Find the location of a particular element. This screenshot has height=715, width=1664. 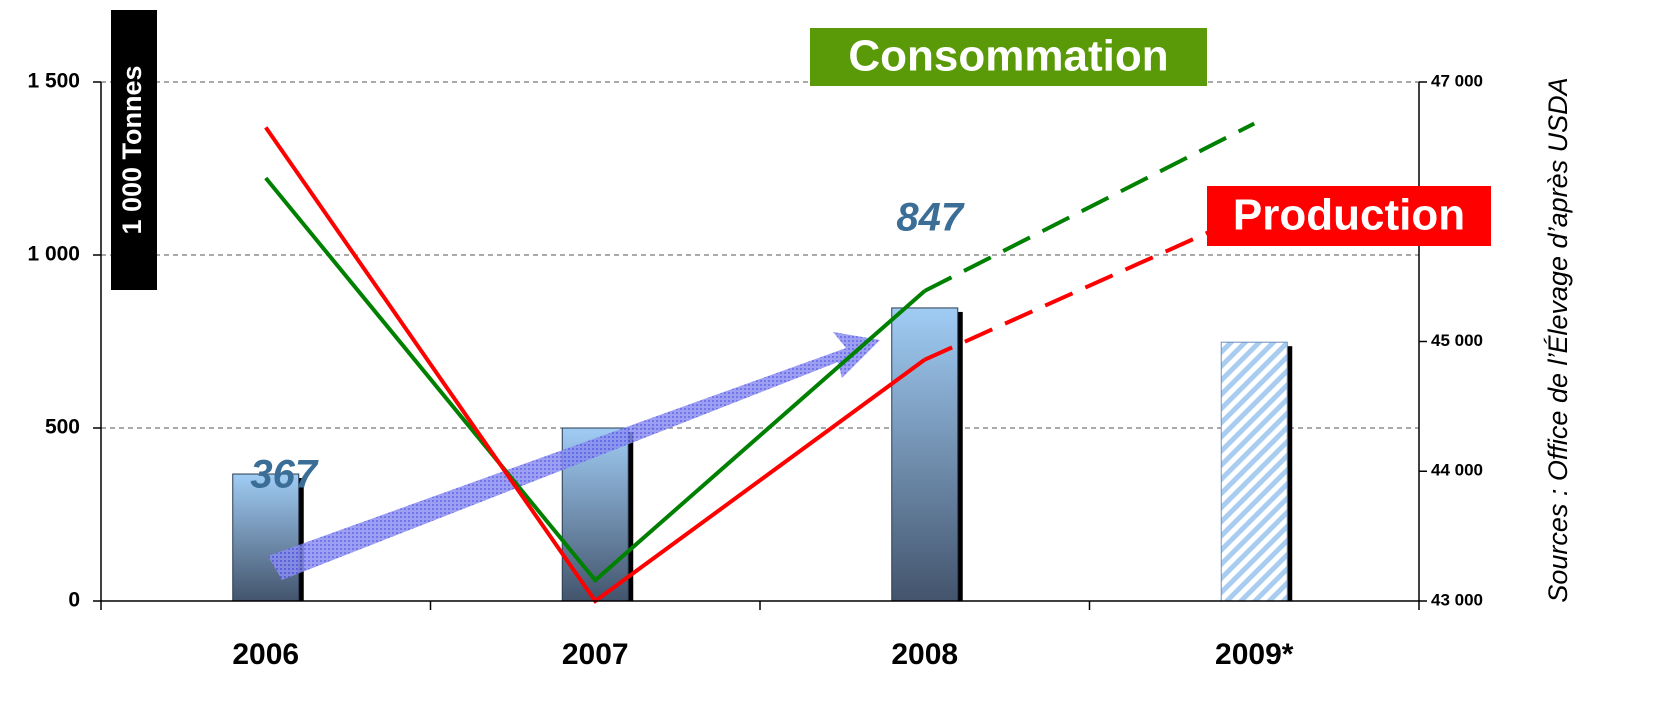

x-tick-label: 2008 is located at coordinates (924, 654).